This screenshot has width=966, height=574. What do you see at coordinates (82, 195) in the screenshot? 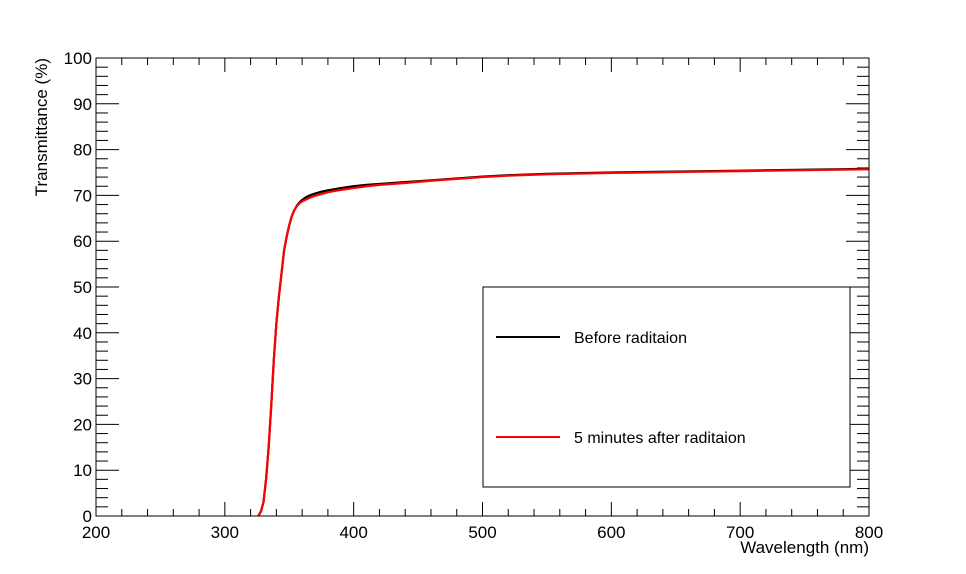
I see `y-tick-label: 70` at bounding box center [82, 195].